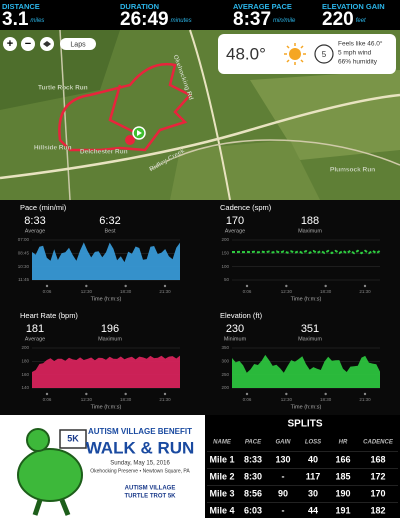 Image resolution: width=400 pixels, height=518 pixels. What do you see at coordinates (181, 21) in the screenshot?
I see `stat-unit: minutes` at bounding box center [181, 21].